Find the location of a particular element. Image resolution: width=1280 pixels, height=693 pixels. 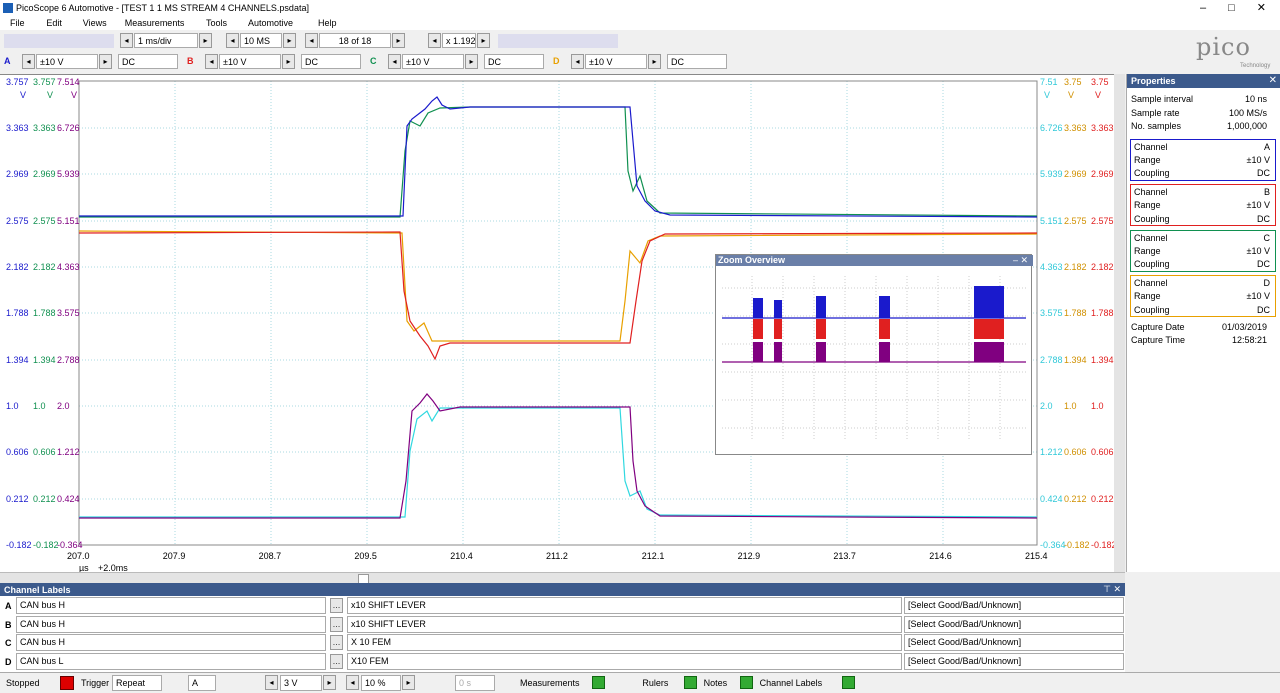

threshold-dec: ◂ is located at coordinates (271, 682).